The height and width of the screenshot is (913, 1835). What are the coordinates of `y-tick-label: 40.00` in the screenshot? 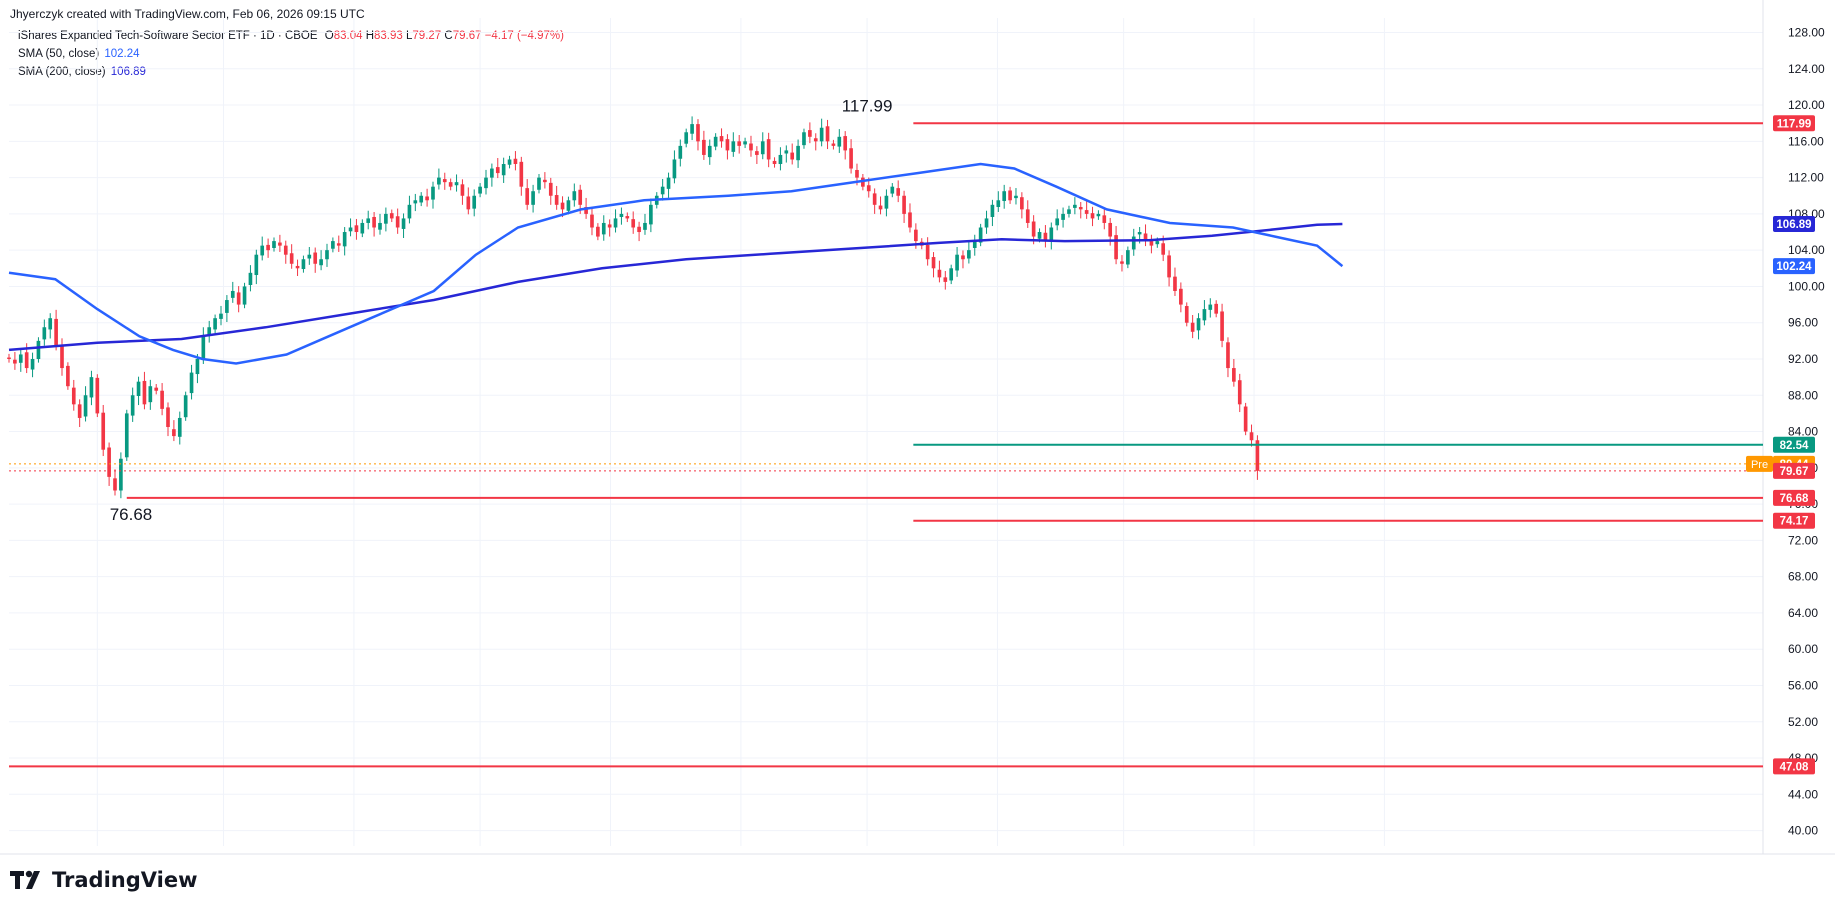 It's located at (1803, 831).